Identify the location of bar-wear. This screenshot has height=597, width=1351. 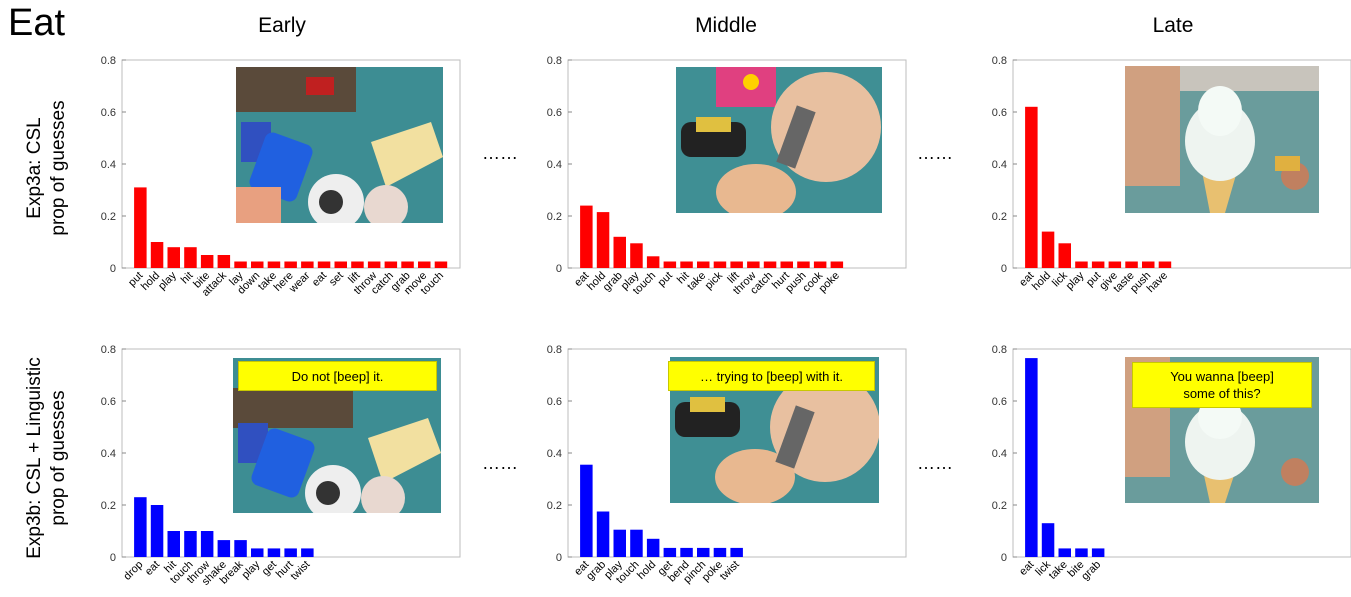
(307, 264).